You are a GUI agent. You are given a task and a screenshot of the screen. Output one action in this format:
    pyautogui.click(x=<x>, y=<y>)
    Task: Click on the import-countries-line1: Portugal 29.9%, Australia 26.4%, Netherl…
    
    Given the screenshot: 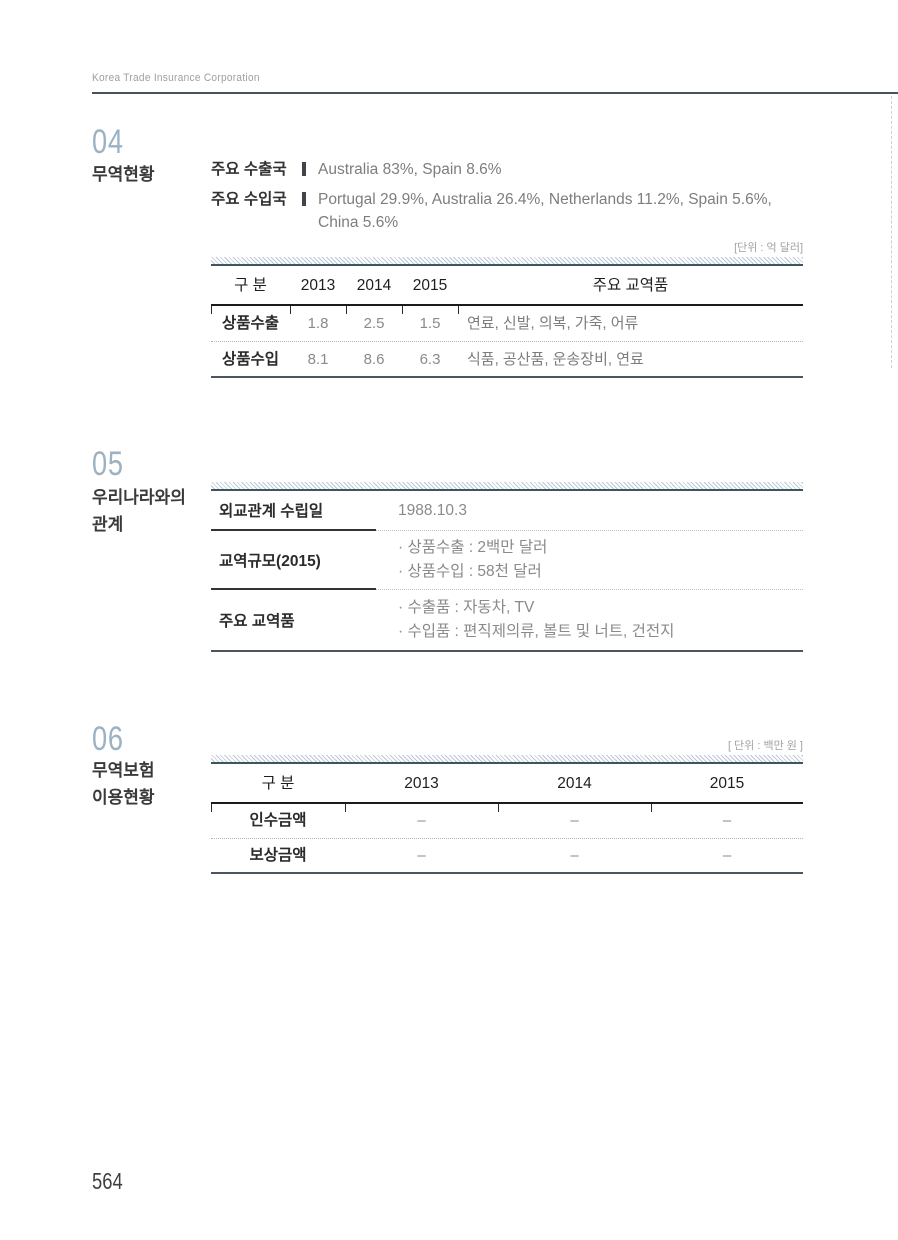 What is the action you would take?
    pyautogui.click(x=545, y=199)
    